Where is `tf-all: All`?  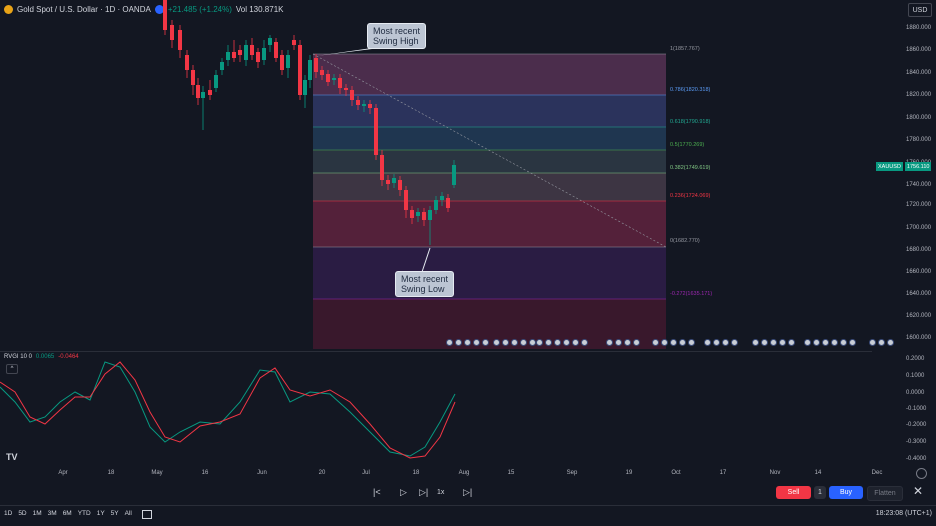 tf-all: All is located at coordinates (128, 513).